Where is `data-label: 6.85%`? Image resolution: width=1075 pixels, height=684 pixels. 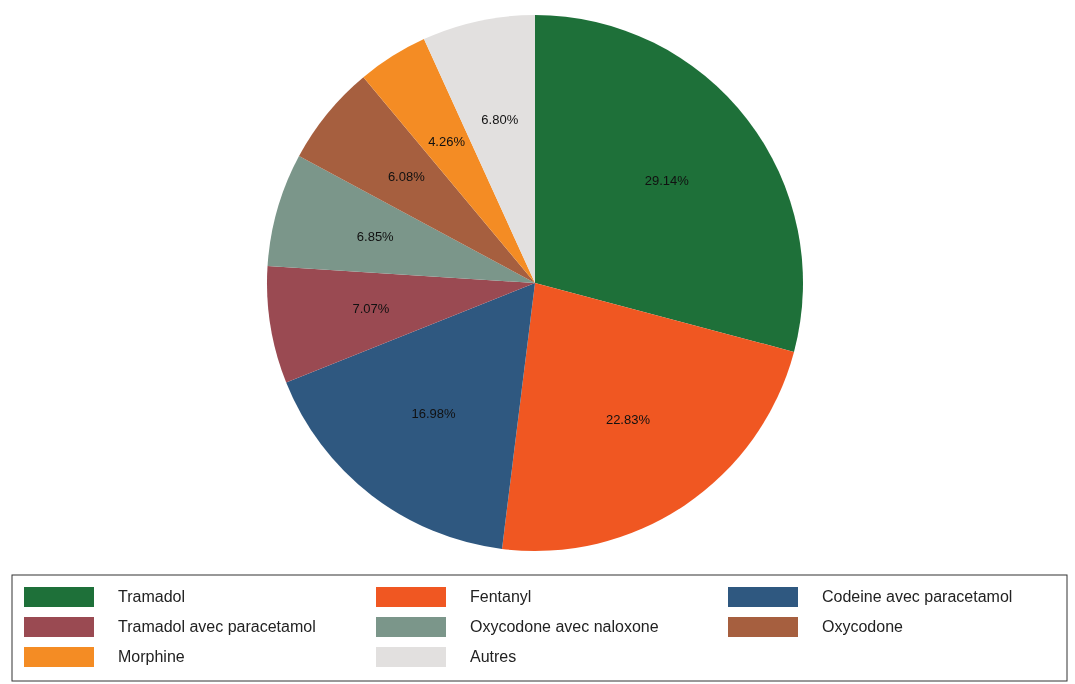 data-label: 6.85% is located at coordinates (375, 236).